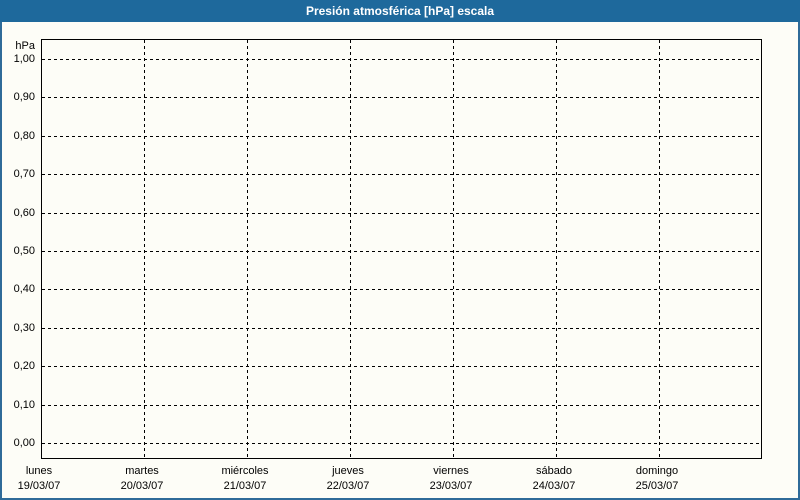 Image resolution: width=800 pixels, height=500 pixels. Describe the element at coordinates (657, 486) in the screenshot. I see `x-tick-date: 25/03/07` at that location.